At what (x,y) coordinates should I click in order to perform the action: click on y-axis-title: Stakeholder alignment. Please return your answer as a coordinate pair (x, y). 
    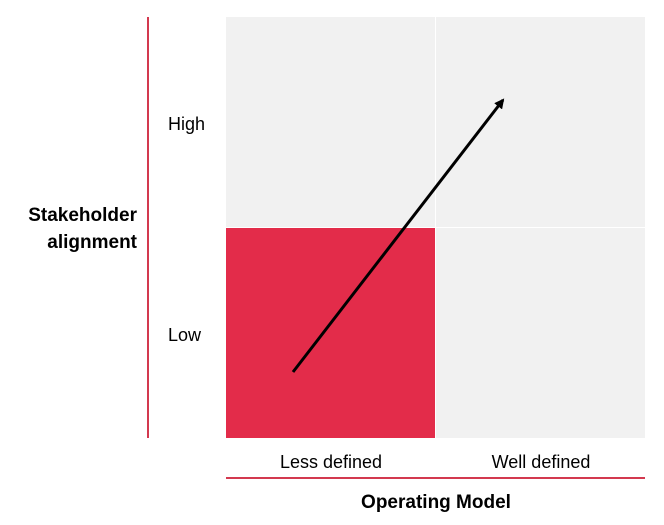
    Looking at the image, I should click on (82, 229).